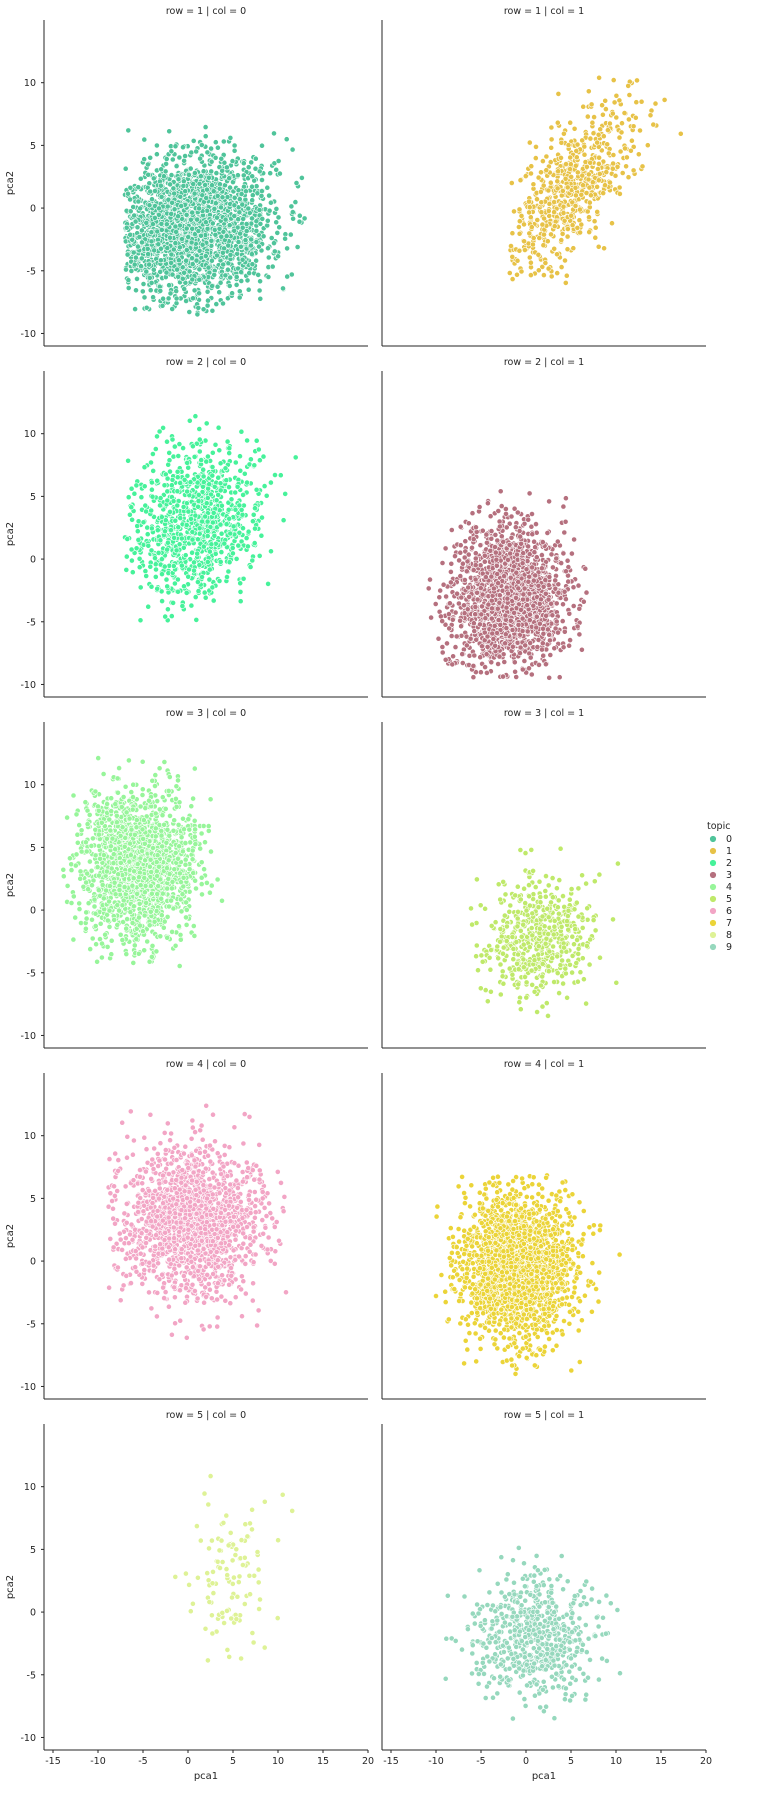 The height and width of the screenshot is (1793, 766). What do you see at coordinates (507, 584) in the screenshot?
I see `scatter-points` at bounding box center [507, 584].